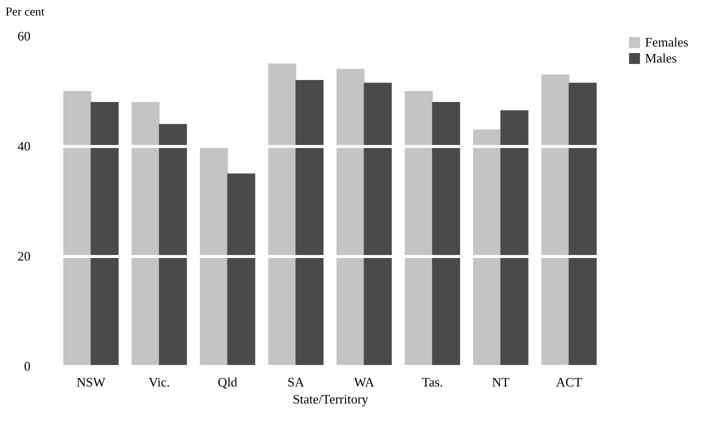  I want to click on x-tick-label: SA, so click(296, 382).